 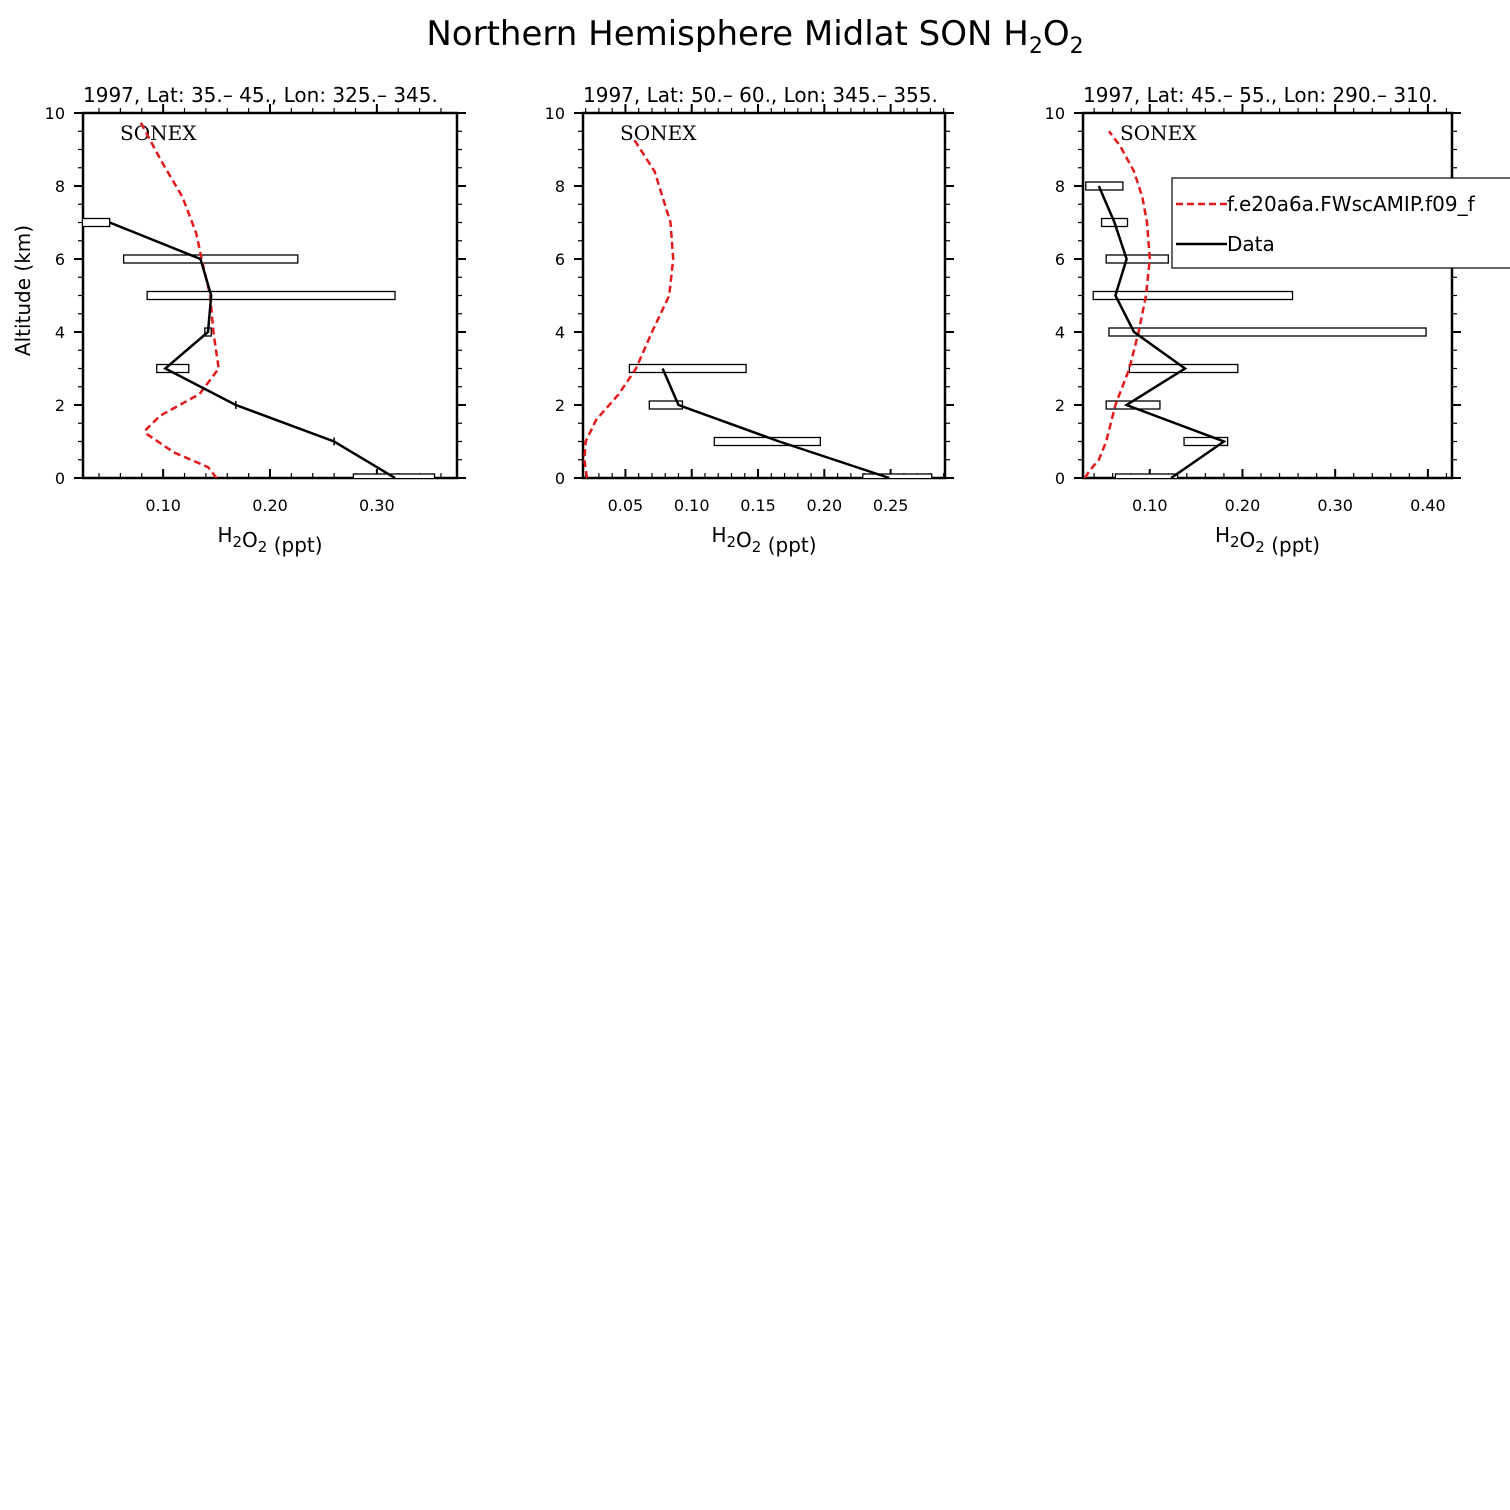 I want to click on y-axis-label: Altitude (km), so click(x=23, y=290).